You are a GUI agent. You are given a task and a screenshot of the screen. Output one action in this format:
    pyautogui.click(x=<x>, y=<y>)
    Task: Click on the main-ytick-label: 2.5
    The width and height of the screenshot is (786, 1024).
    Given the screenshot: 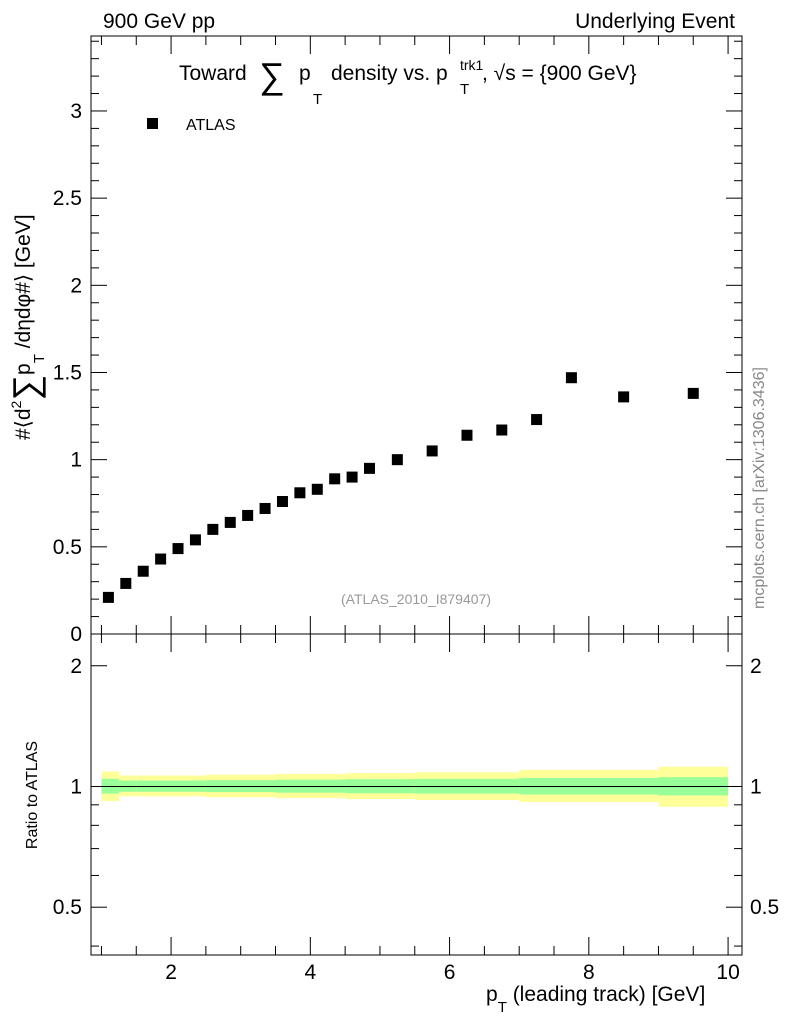 What is the action you would take?
    pyautogui.click(x=67, y=198)
    